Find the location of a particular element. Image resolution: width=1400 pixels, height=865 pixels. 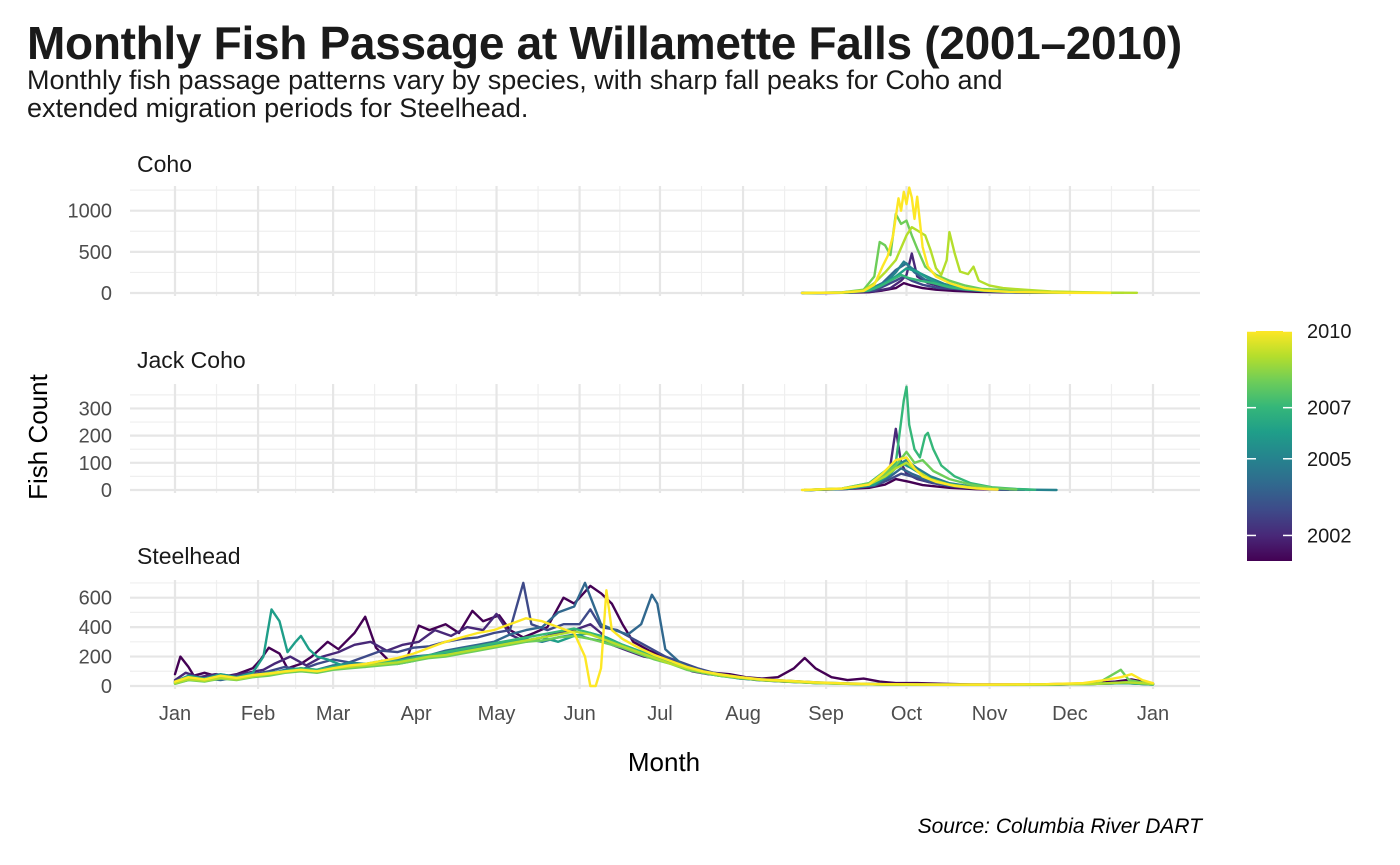

legend-tick-label: 2005 is located at coordinates (1329, 460).